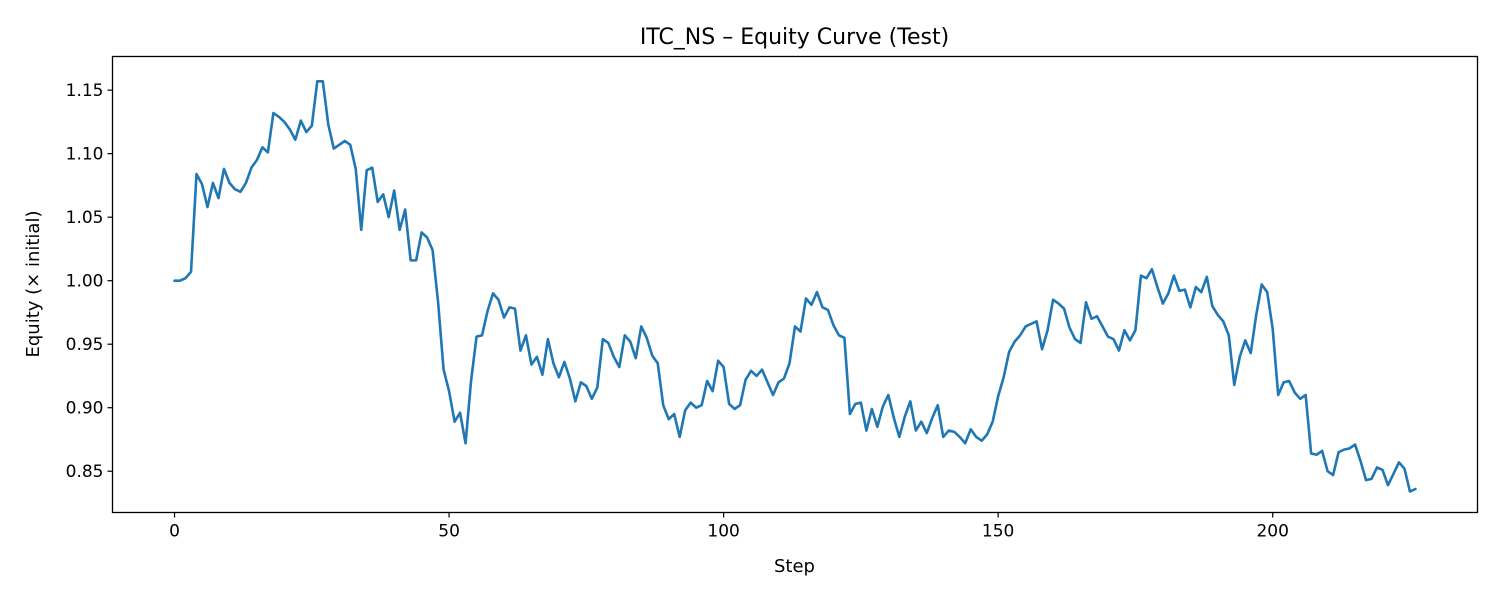  What do you see at coordinates (1272, 532) in the screenshot?
I see `x-tick-label: 200` at bounding box center [1272, 532].